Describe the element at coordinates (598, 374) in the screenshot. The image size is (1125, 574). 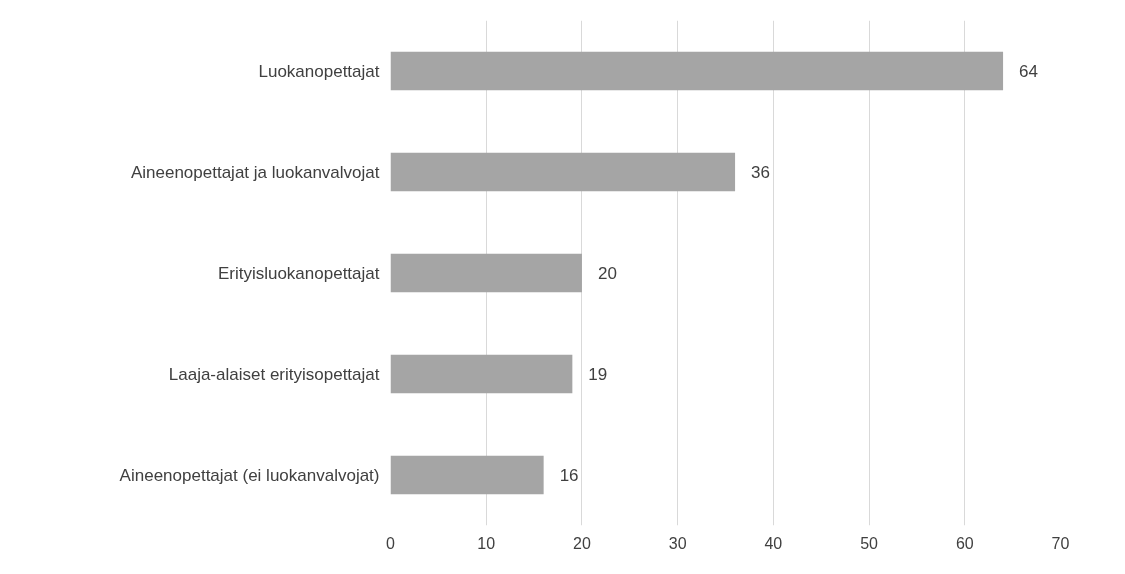
I see `data-label: 19` at that location.